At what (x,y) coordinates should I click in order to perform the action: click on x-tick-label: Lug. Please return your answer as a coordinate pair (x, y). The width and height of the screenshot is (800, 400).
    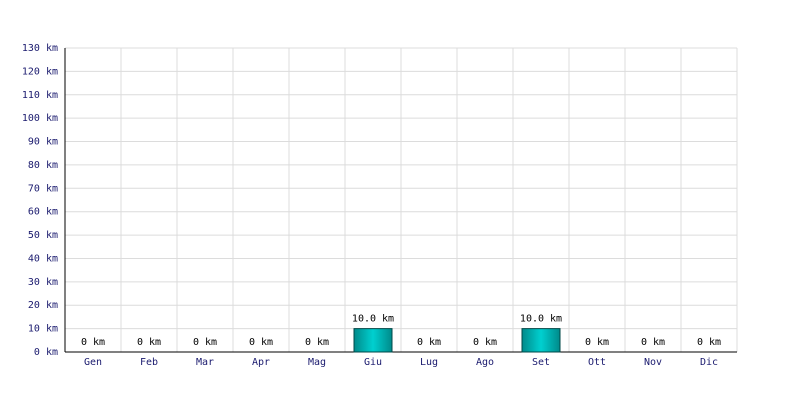
    Looking at the image, I should click on (429, 362).